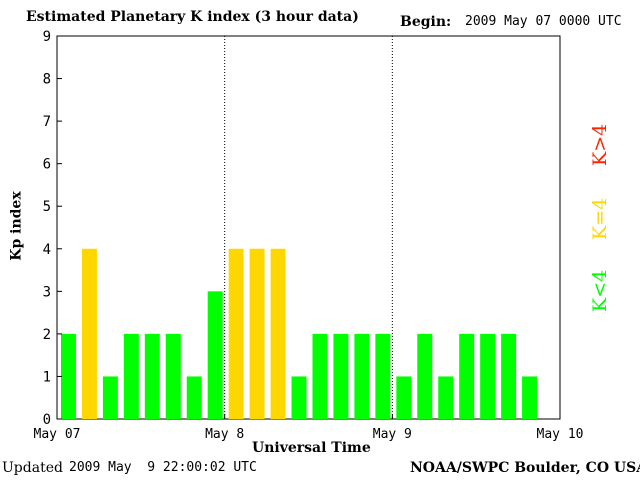  Describe the element at coordinates (57, 434) in the screenshot. I see `x-tick-label: May 07` at that location.